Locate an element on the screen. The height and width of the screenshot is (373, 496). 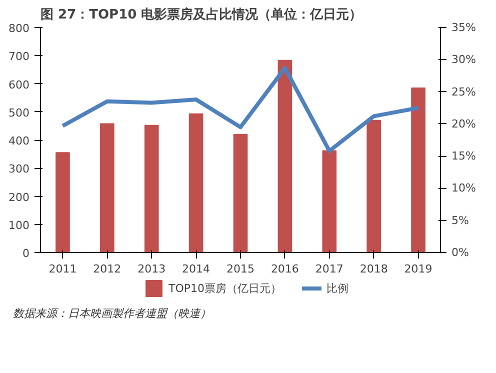
y-tick-label: 500 is located at coordinates (19, 113).